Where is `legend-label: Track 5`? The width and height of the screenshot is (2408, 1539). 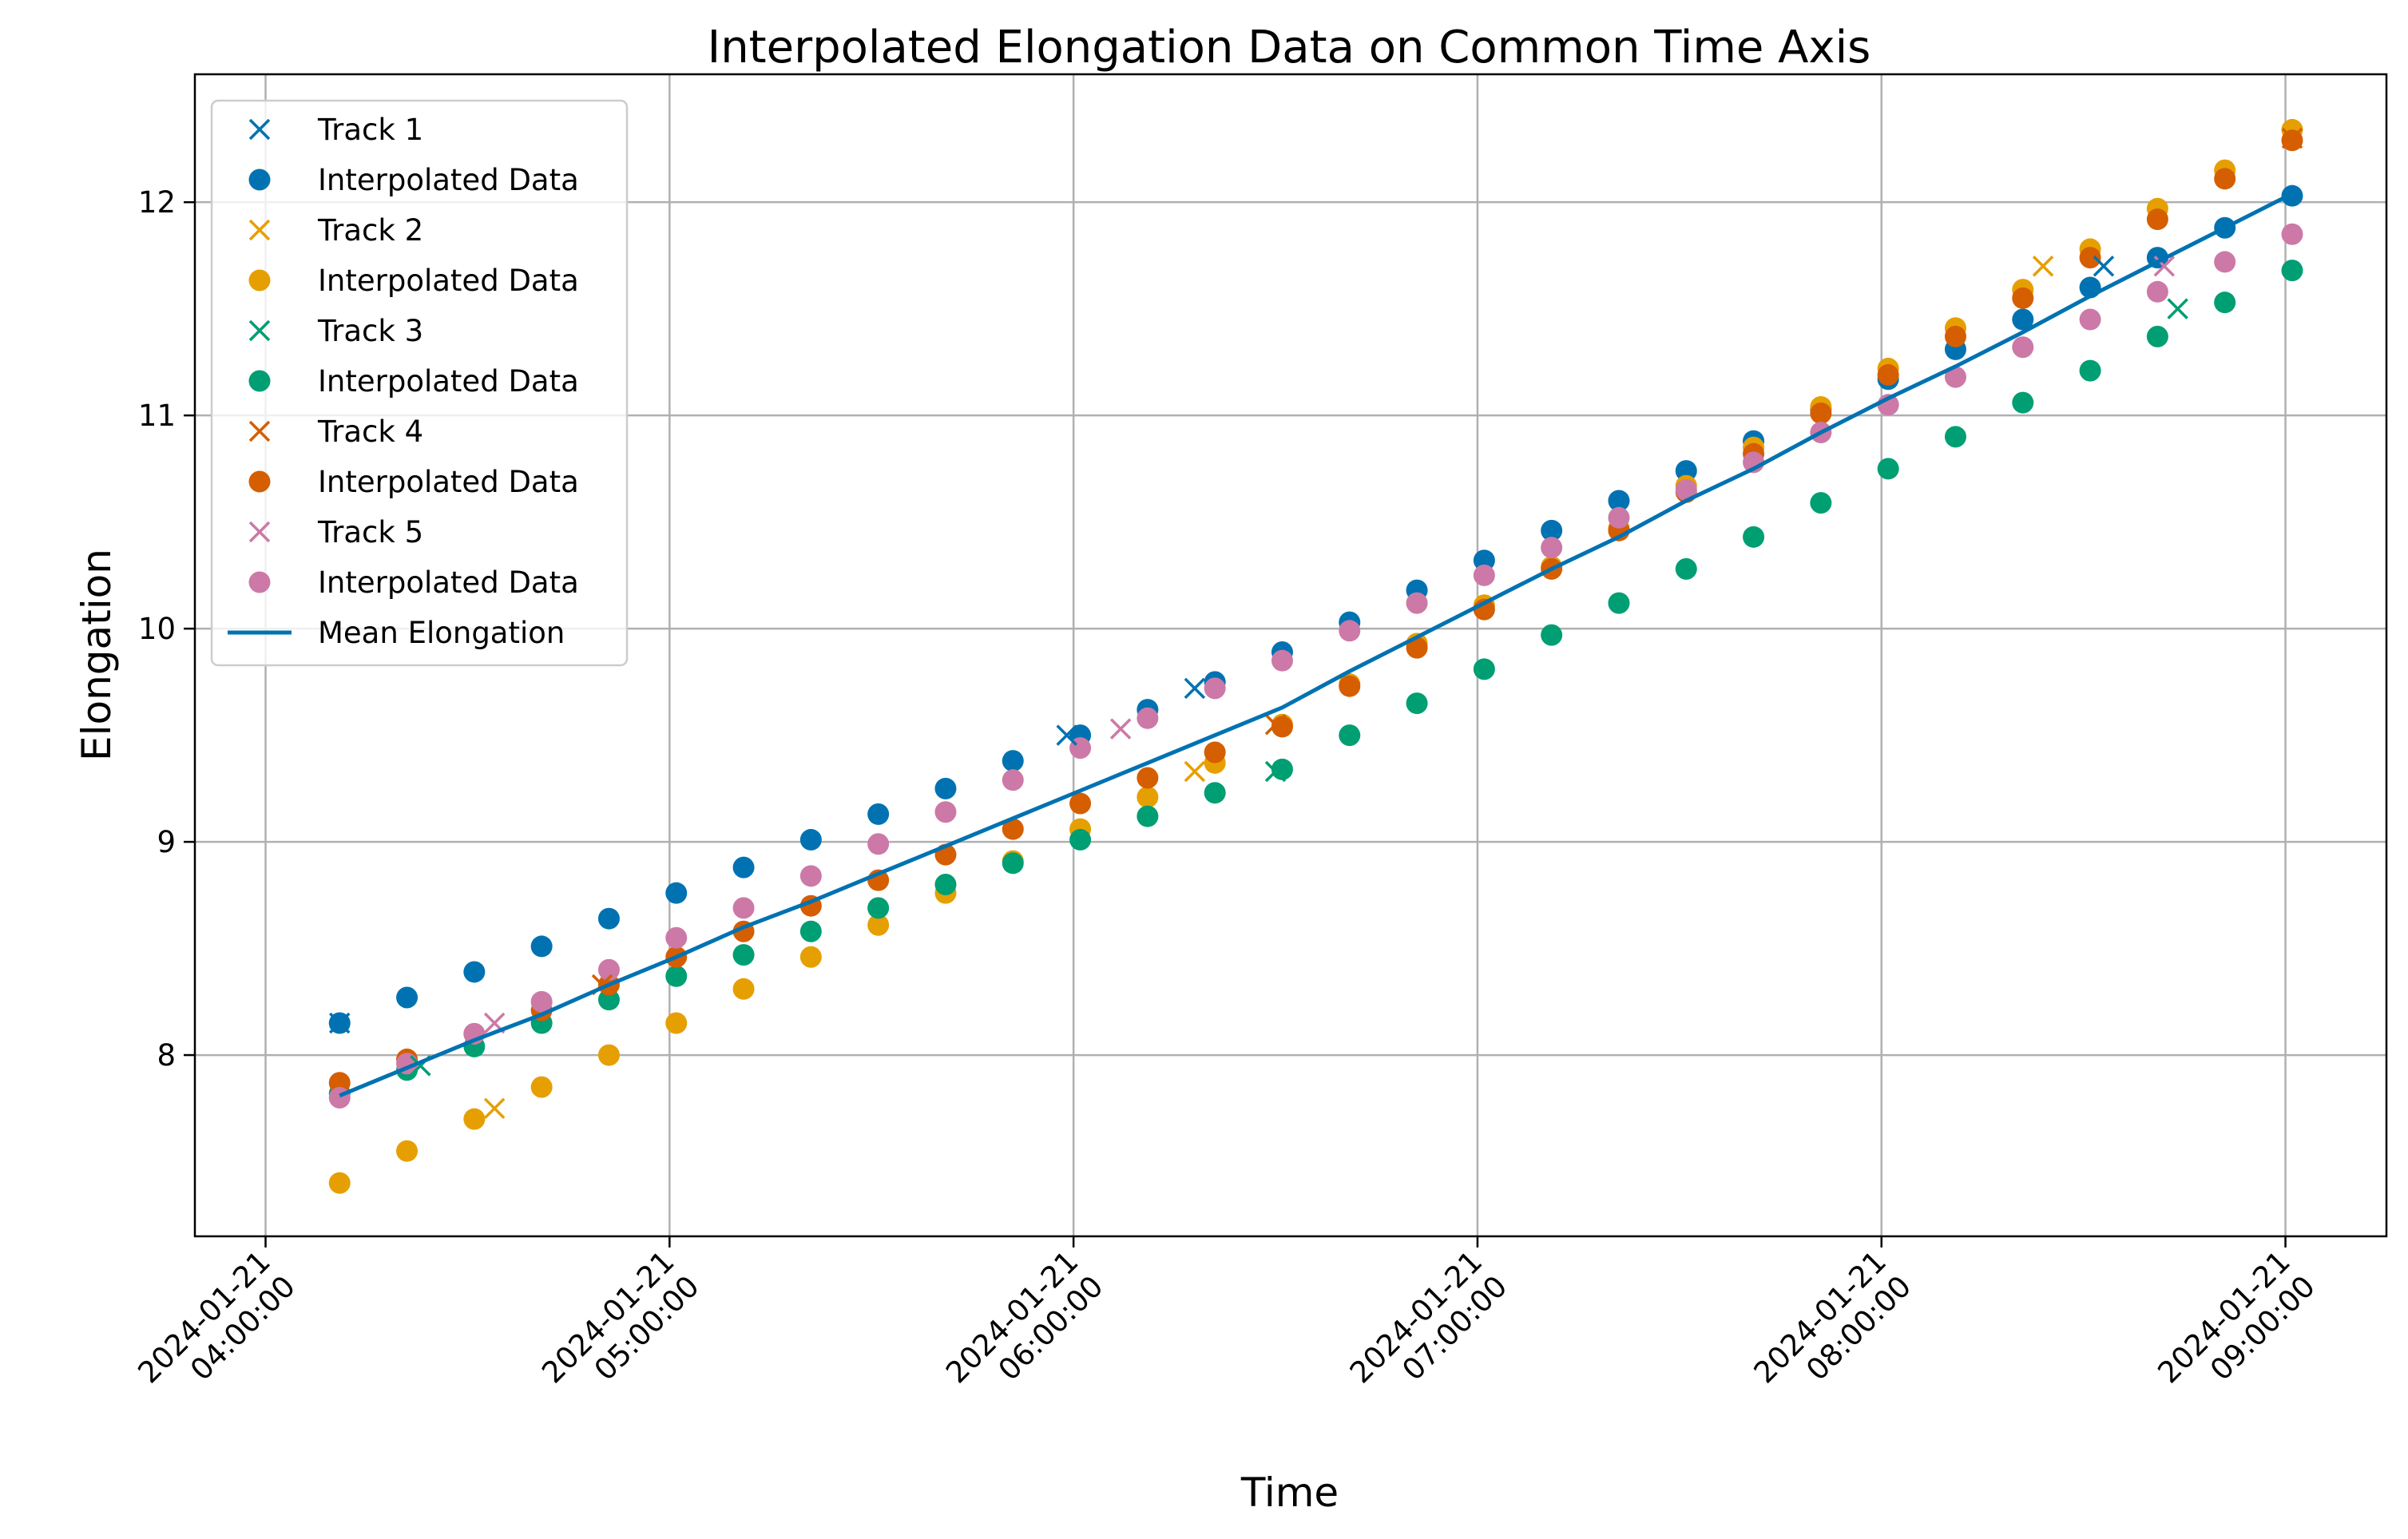
legend-label: Track 5 is located at coordinates (370, 532).